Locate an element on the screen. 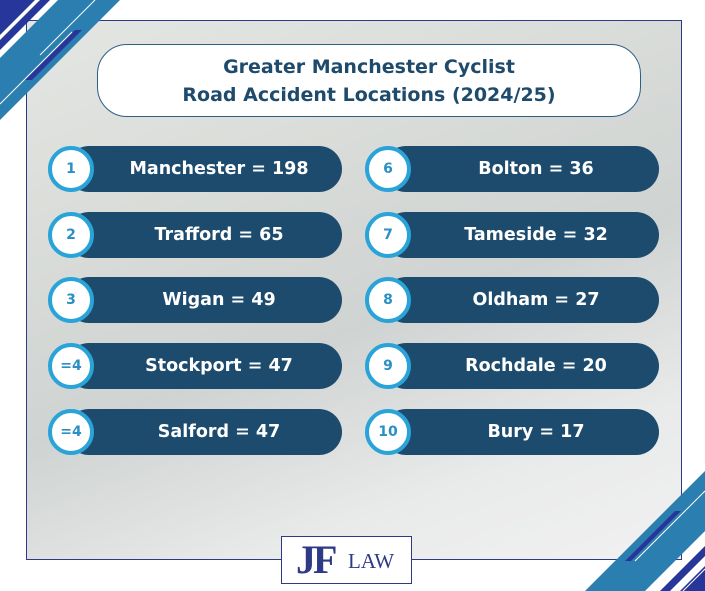 The image size is (705, 591). rank-badge: 8 is located at coordinates (388, 300).